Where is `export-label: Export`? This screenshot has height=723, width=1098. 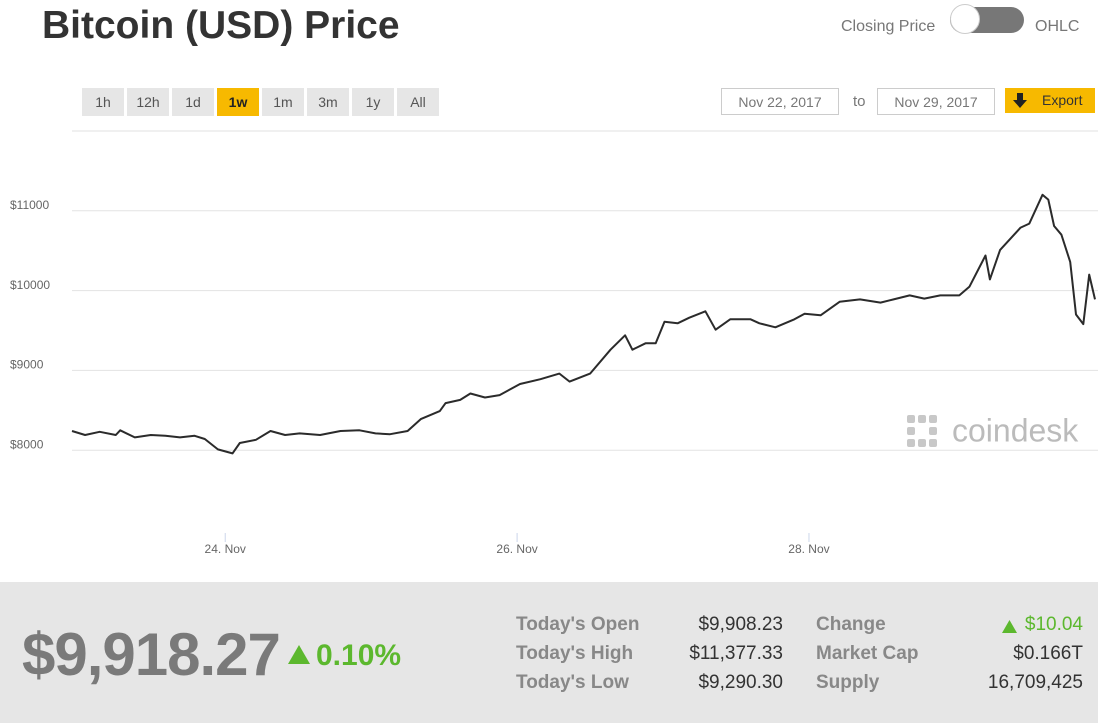 export-label: Export is located at coordinates (1062, 100).